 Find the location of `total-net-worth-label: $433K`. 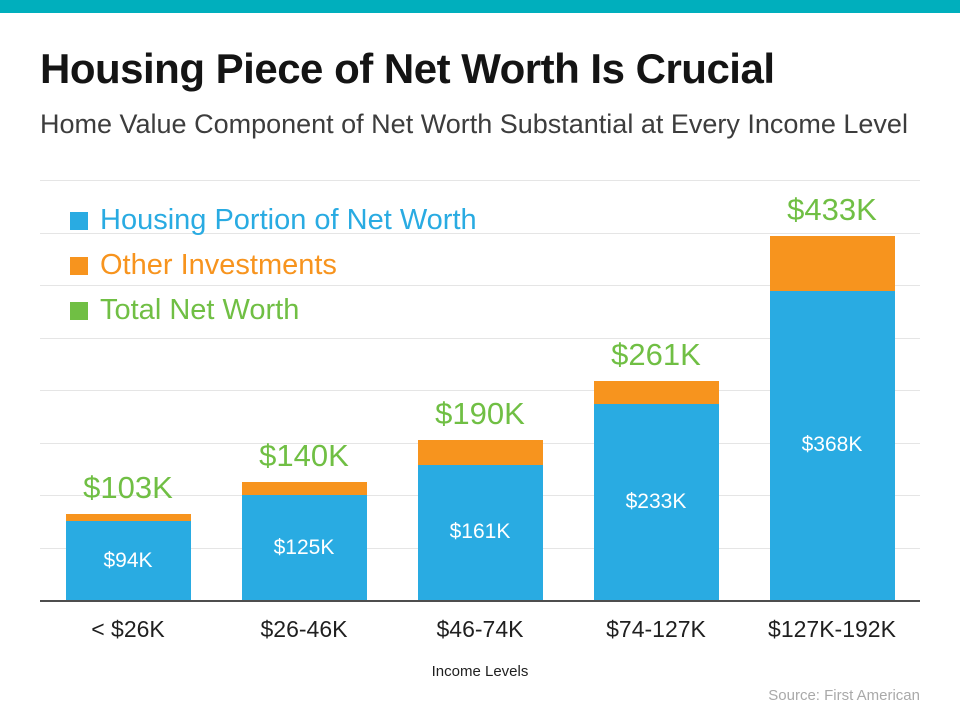

total-net-worth-label: $433K is located at coordinates (832, 210).